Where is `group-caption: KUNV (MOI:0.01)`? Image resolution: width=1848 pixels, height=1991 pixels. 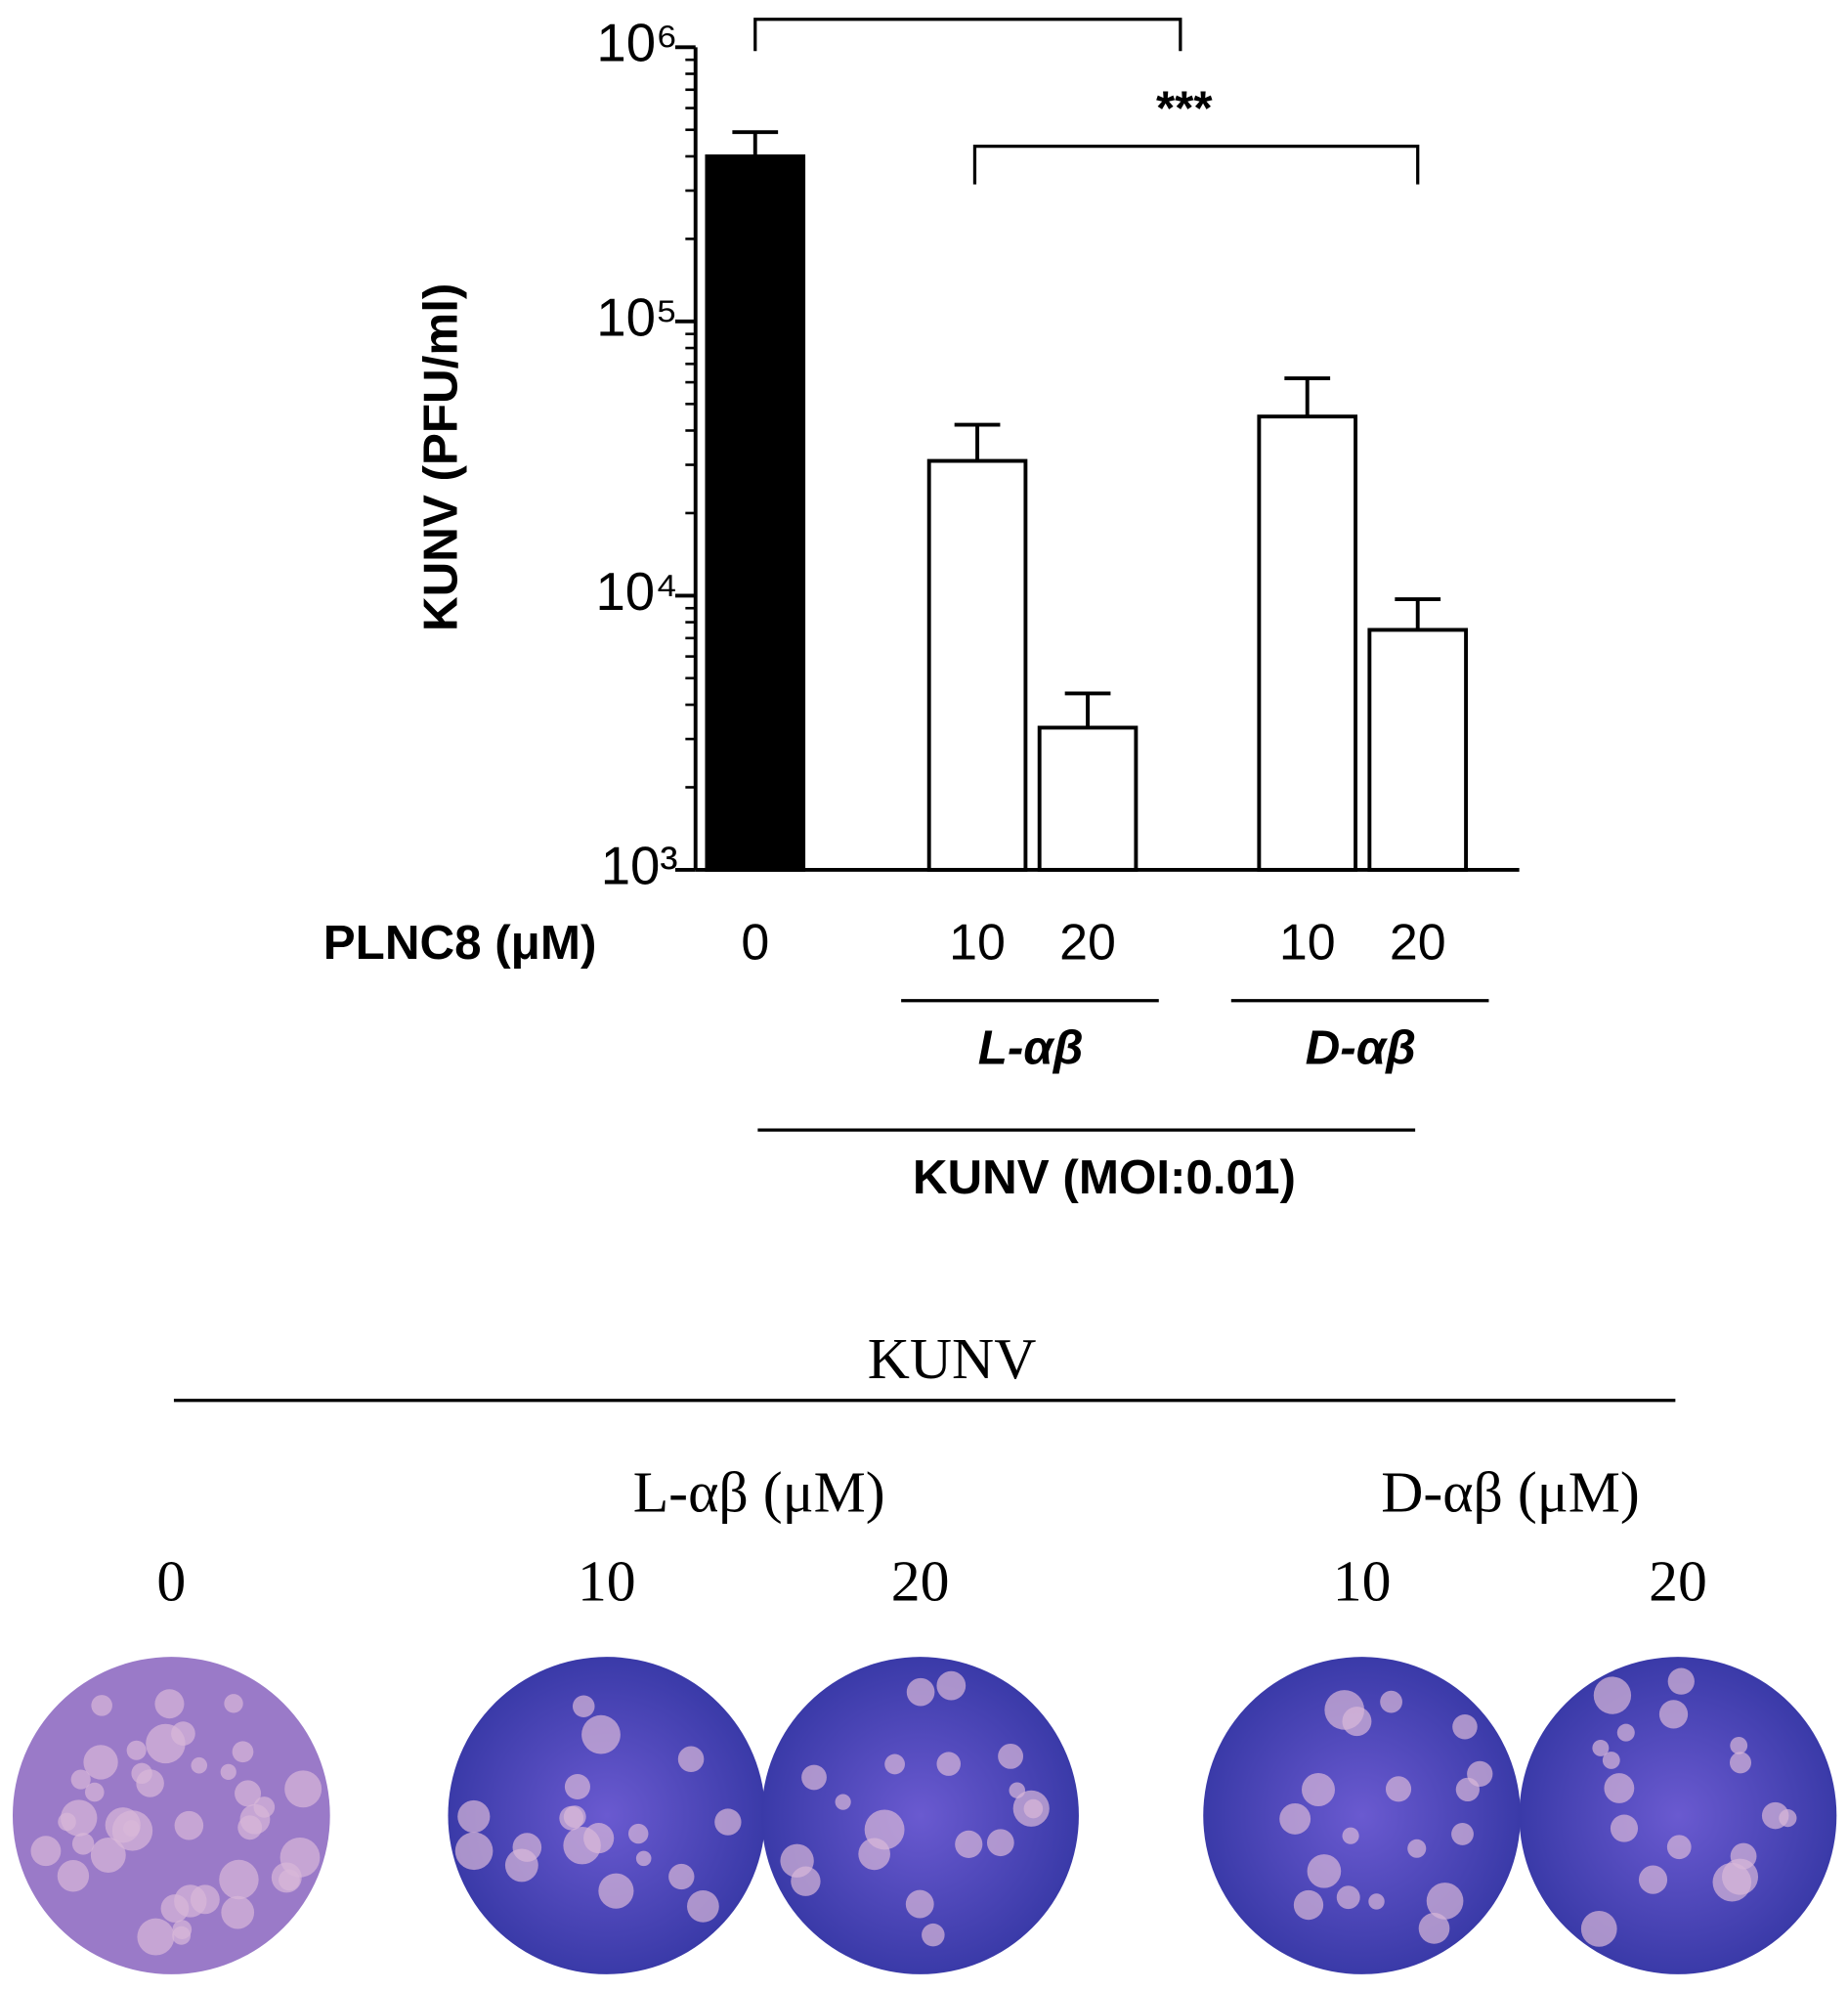 group-caption: KUNV (MOI:0.01) is located at coordinates (1104, 1177).